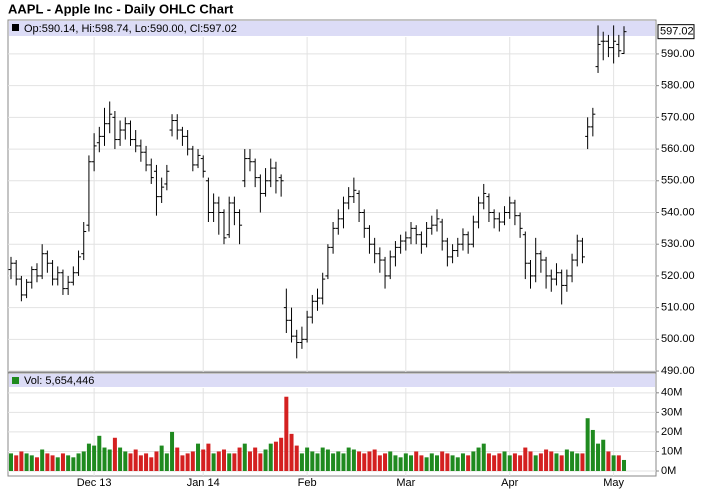 This screenshot has width=701, height=504. Describe the element at coordinates (94, 483) in the screenshot. I see `x-tick-label: Dec 13` at that location.